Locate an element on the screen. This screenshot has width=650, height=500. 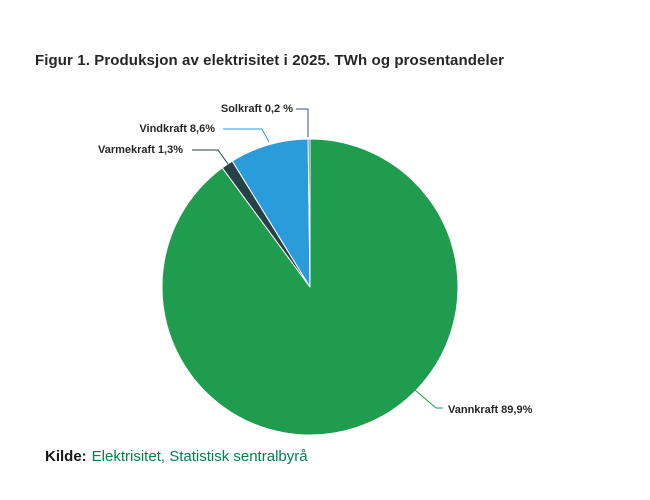
slice-label-vindkraft: Vindkraft 8,6% is located at coordinates (177, 129).